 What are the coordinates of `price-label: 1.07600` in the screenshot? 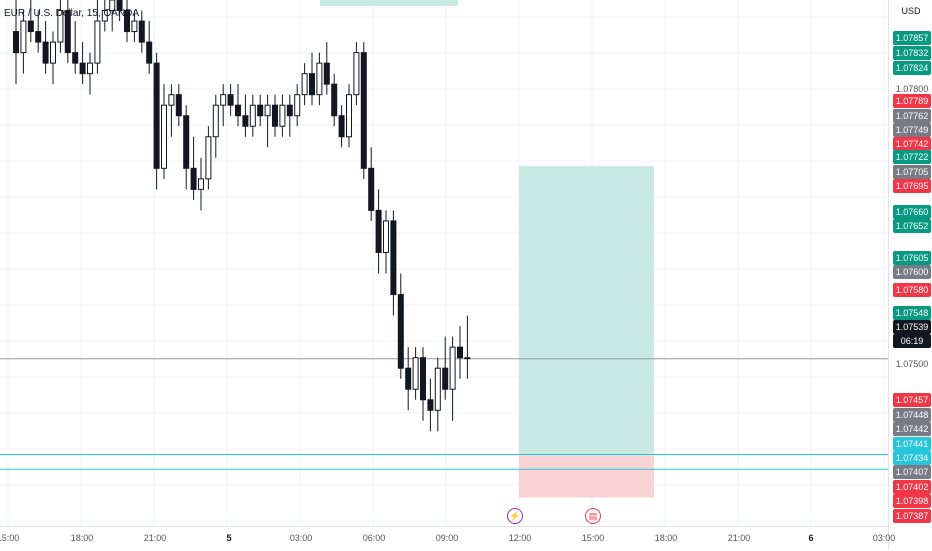 It's located at (912, 272).